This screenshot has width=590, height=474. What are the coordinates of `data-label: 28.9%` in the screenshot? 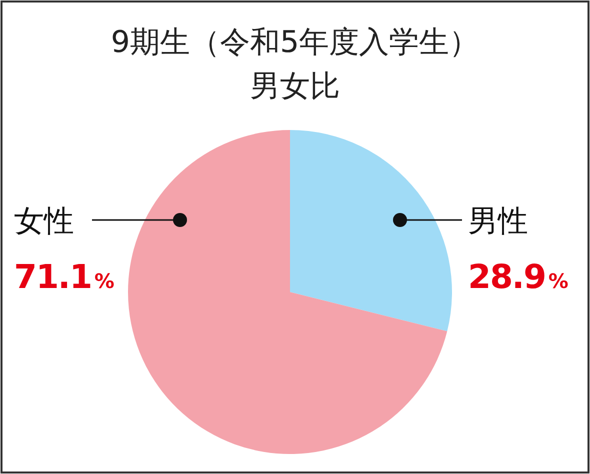 It's located at (518, 276).